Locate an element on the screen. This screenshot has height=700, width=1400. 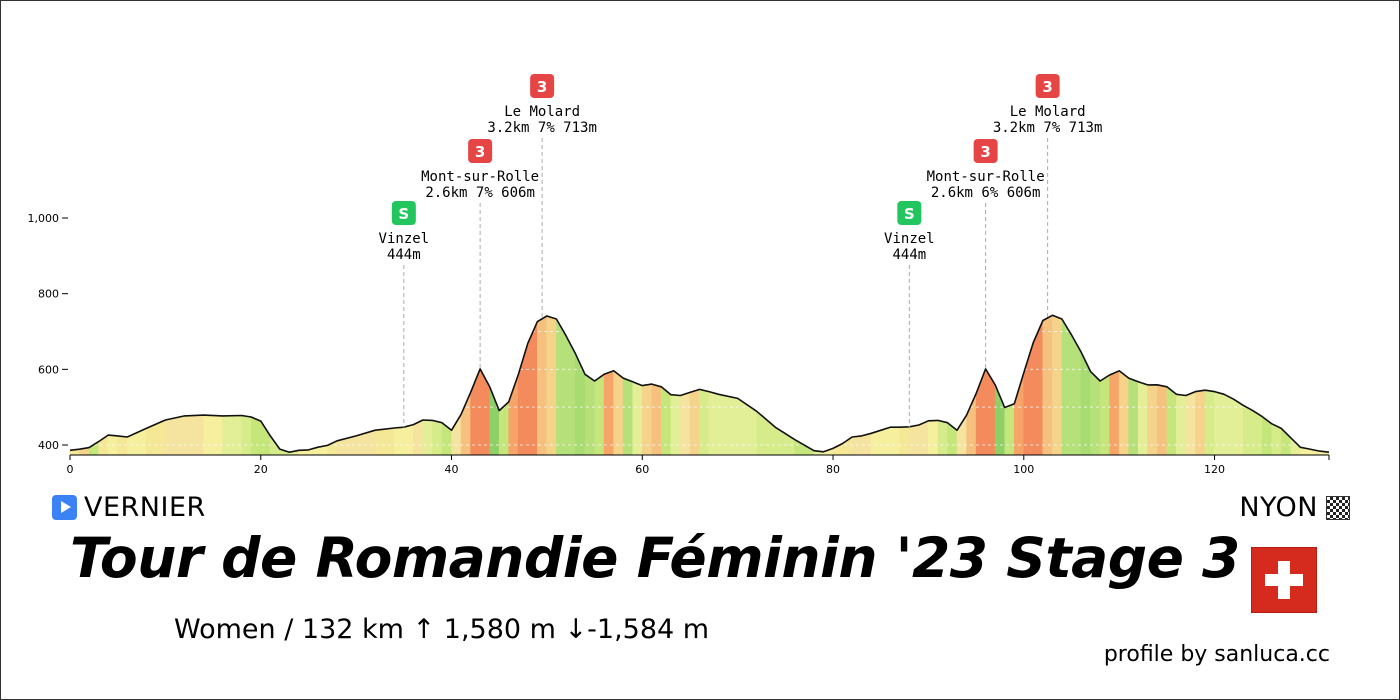
finish-flag-icon is located at coordinates (1338, 507).